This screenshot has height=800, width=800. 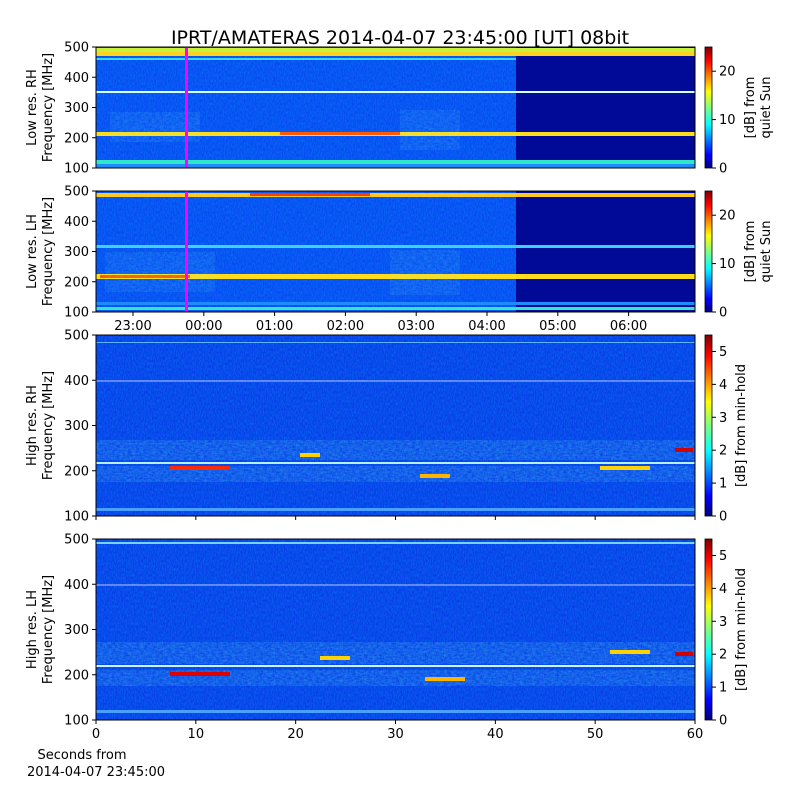 What do you see at coordinates (723, 451) in the screenshot?
I see `colorbar-tick-label: 2` at bounding box center [723, 451].